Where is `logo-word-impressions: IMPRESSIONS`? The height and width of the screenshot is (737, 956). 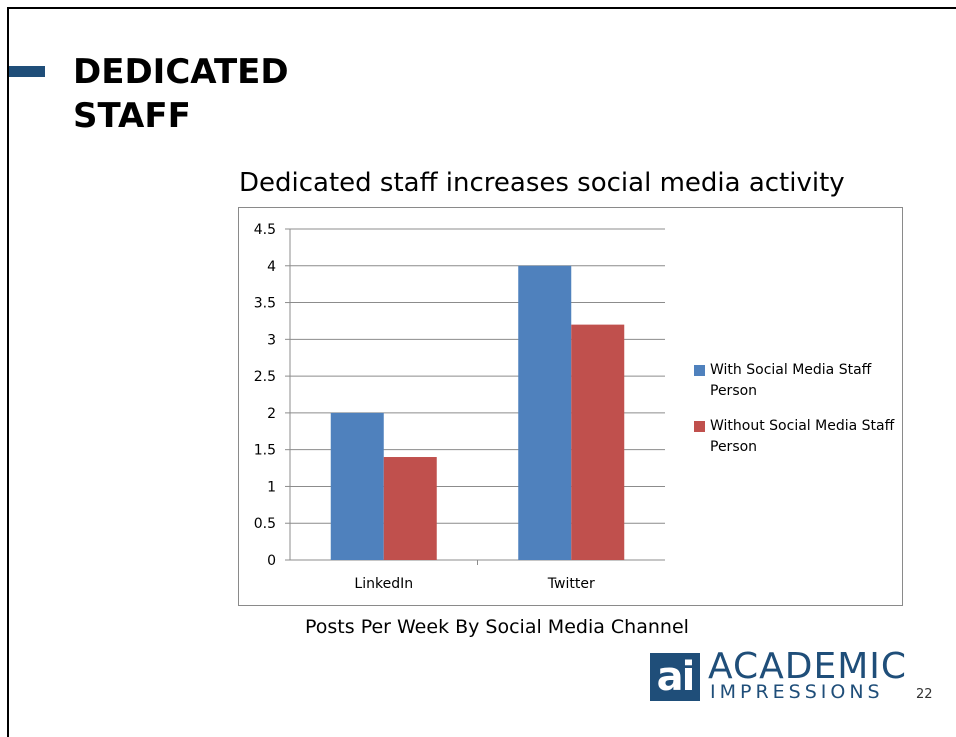
logo-word-impressions: IMPRESSIONS is located at coordinates (797, 692).